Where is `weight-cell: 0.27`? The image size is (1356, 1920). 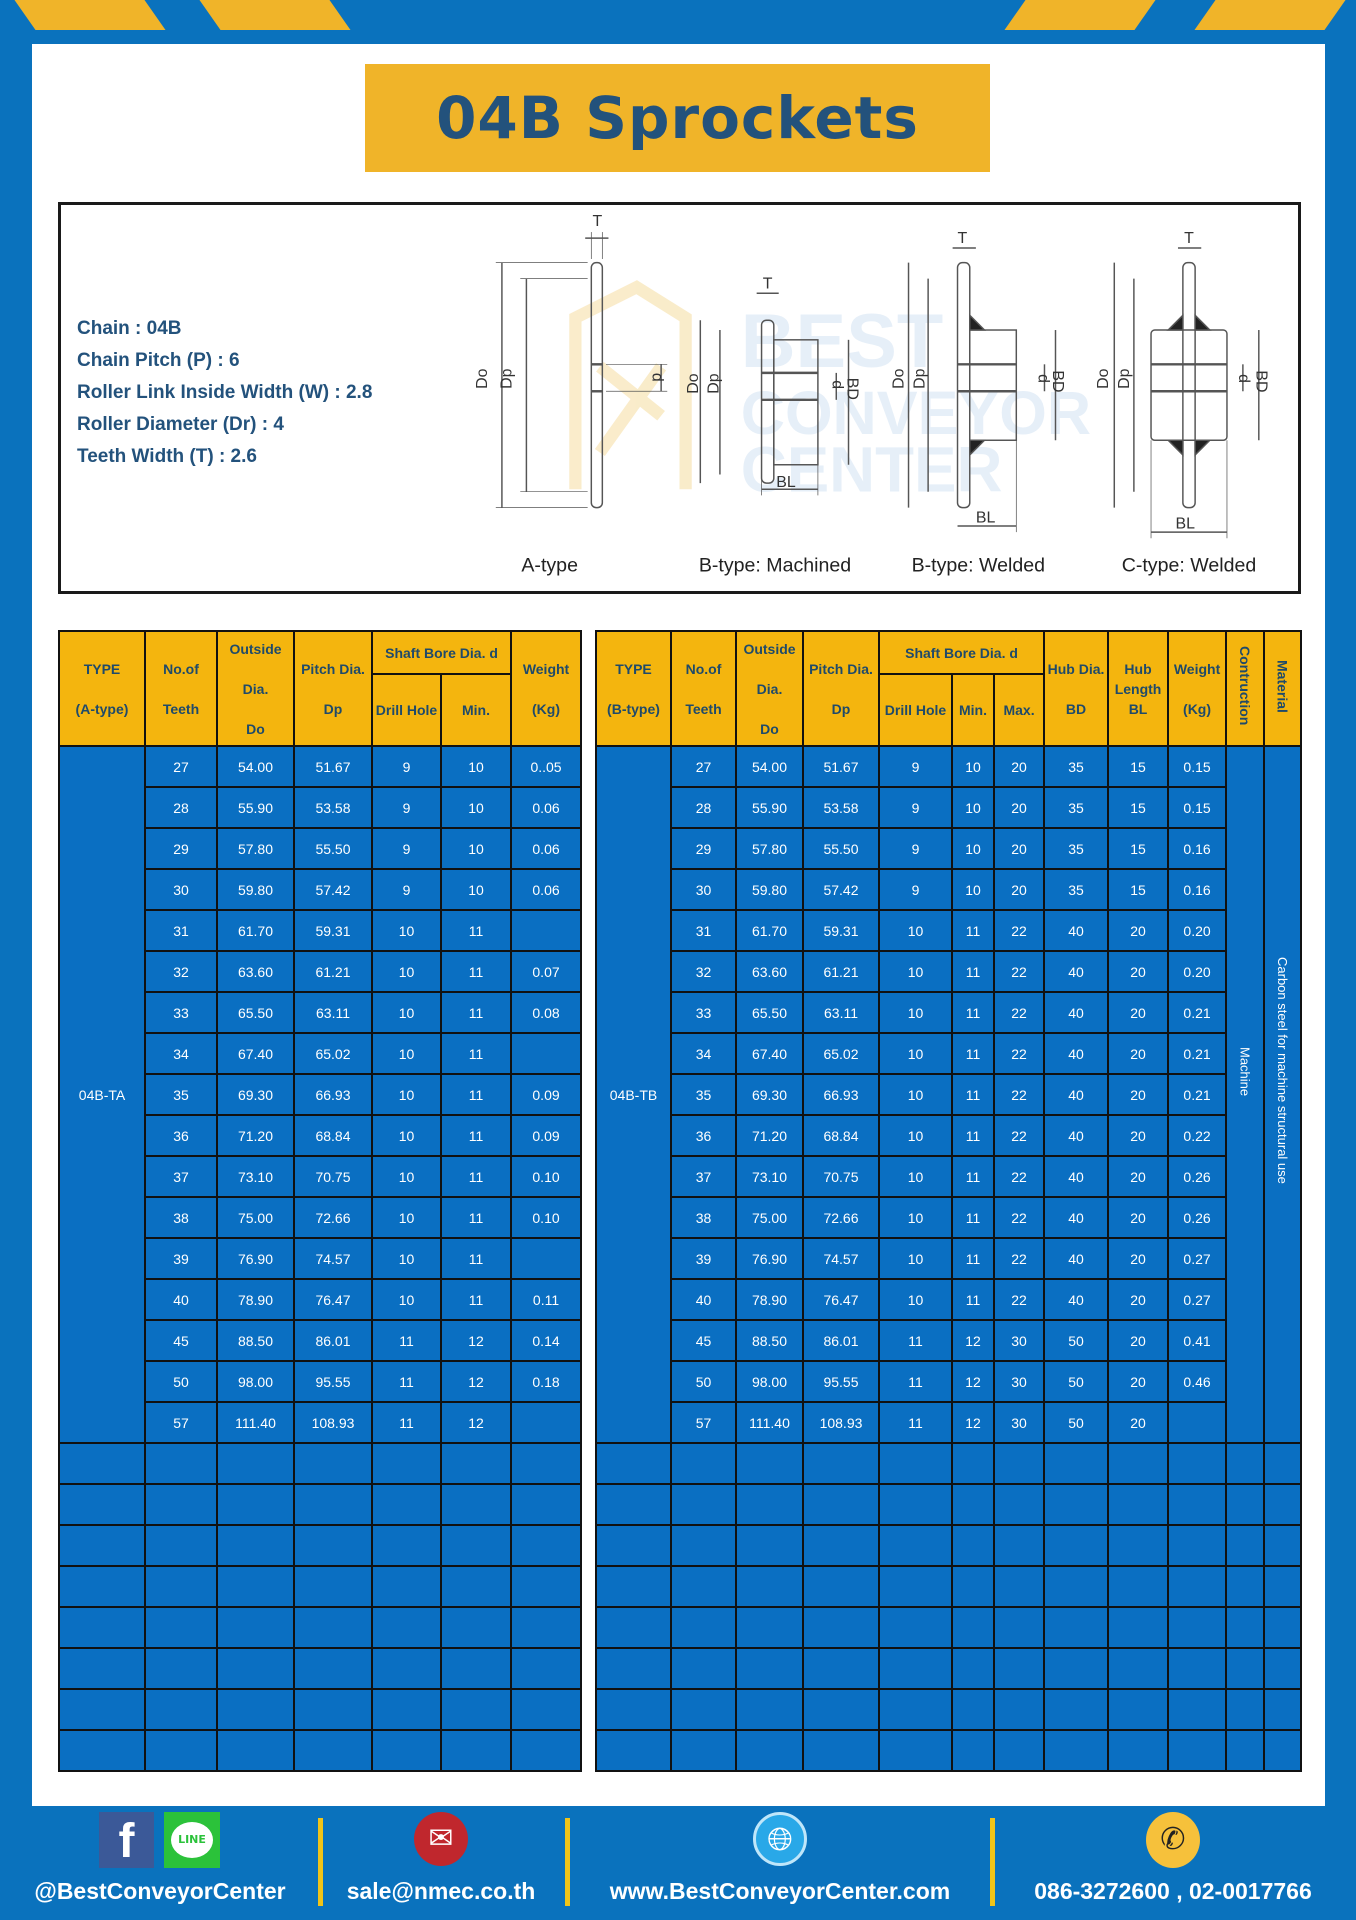 weight-cell: 0.27 is located at coordinates (1197, 1299).